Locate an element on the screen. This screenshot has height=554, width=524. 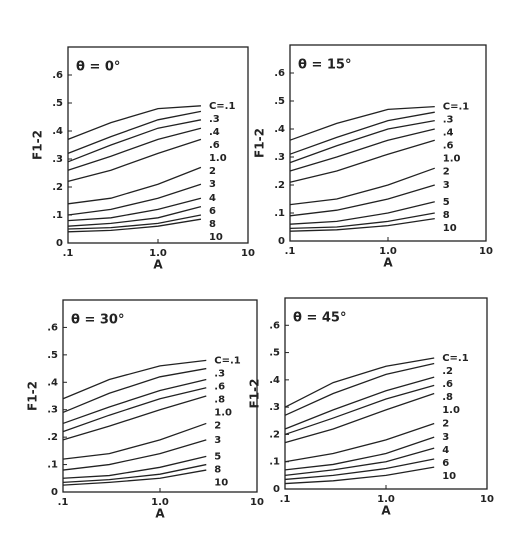
curve-label: .2 is located at coordinates (447, 371).